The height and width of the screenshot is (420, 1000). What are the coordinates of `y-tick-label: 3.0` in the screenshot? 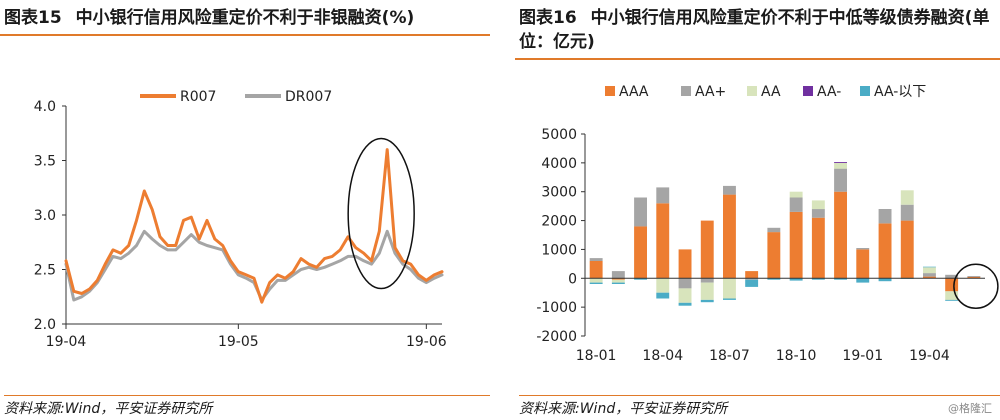 It's located at (45, 216).